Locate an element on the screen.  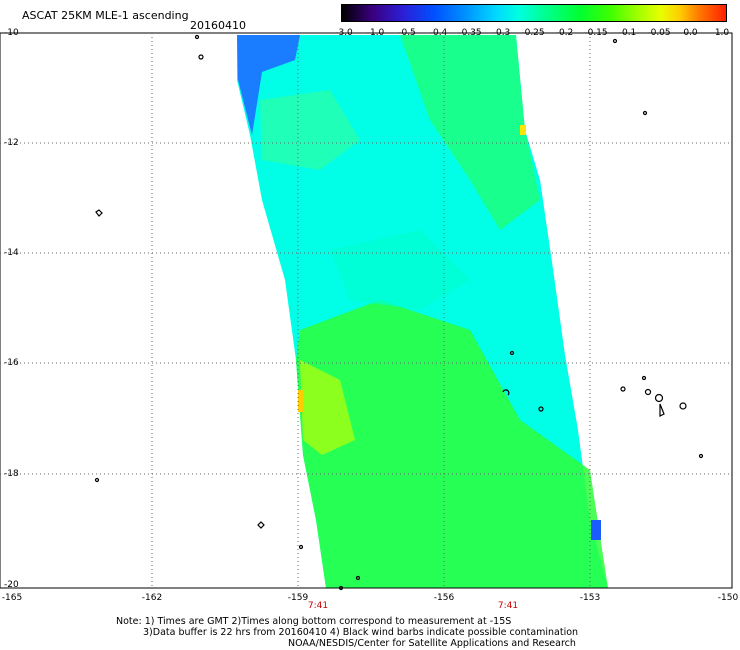
lon-label: -162 is located at coordinates (152, 598).